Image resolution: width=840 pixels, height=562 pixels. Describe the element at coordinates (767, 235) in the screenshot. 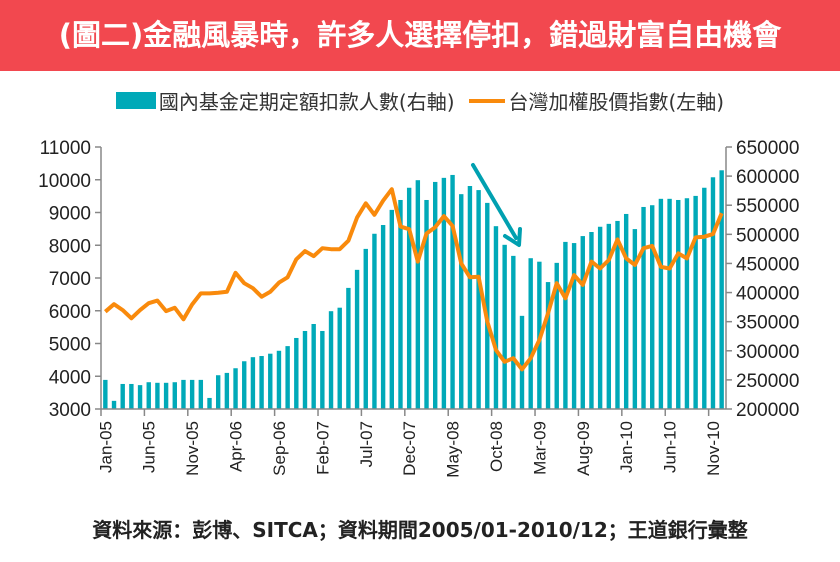

I see `right-tick-label: 500000` at that location.